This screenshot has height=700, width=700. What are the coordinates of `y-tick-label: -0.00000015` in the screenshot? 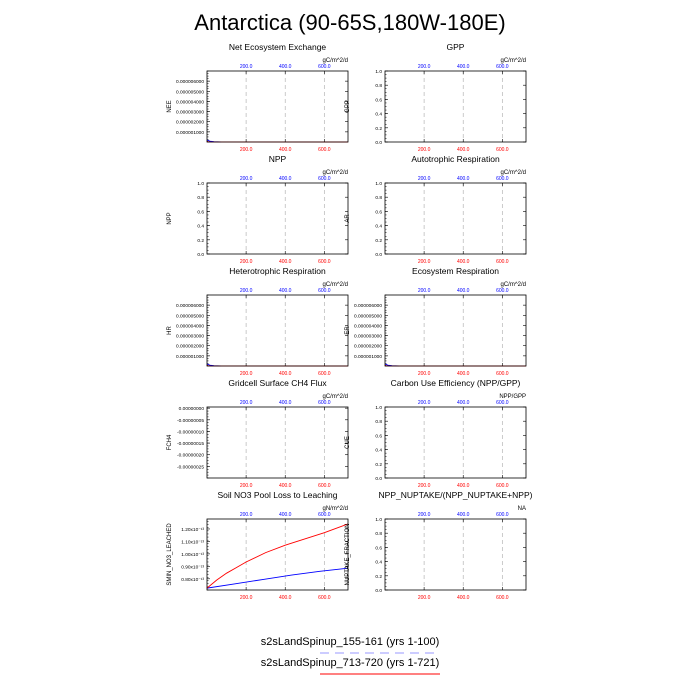 It's located at (190, 444).